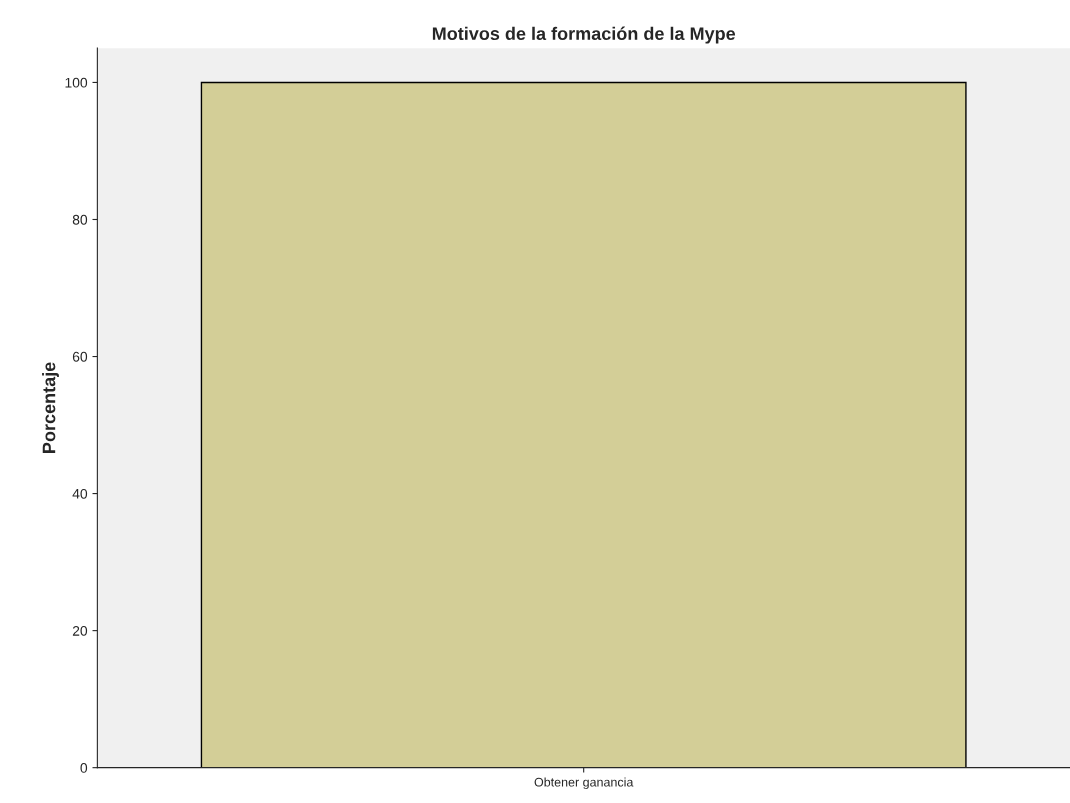  Describe the element at coordinates (50, 407) in the screenshot. I see `y-axis-title: Porcentaje` at that location.